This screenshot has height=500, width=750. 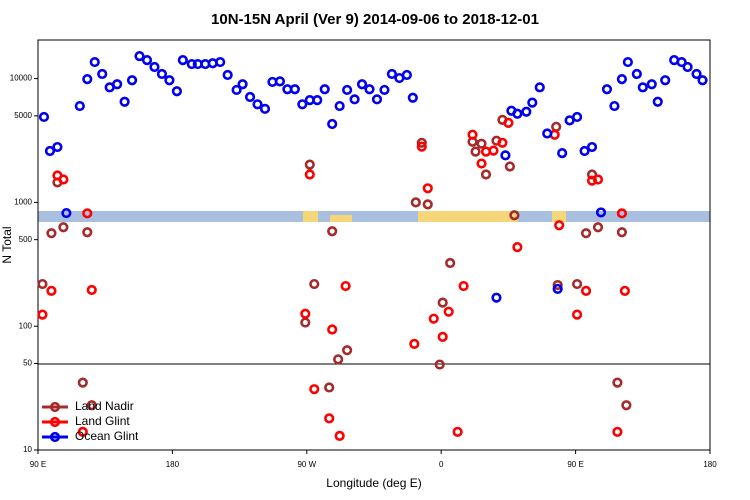 I want to click on y-tick-label: 5000, so click(x=23, y=115).